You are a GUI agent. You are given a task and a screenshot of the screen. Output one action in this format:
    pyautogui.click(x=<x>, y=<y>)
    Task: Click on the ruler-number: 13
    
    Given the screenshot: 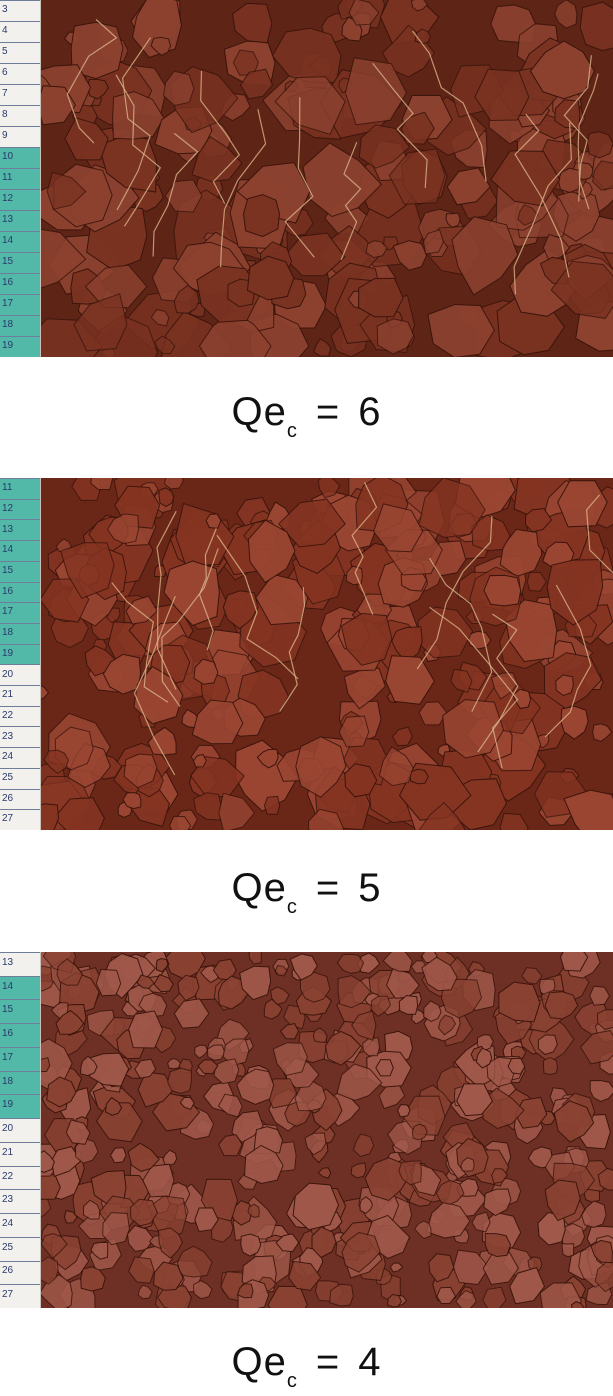 What is the action you would take?
    pyautogui.click(x=8, y=529)
    